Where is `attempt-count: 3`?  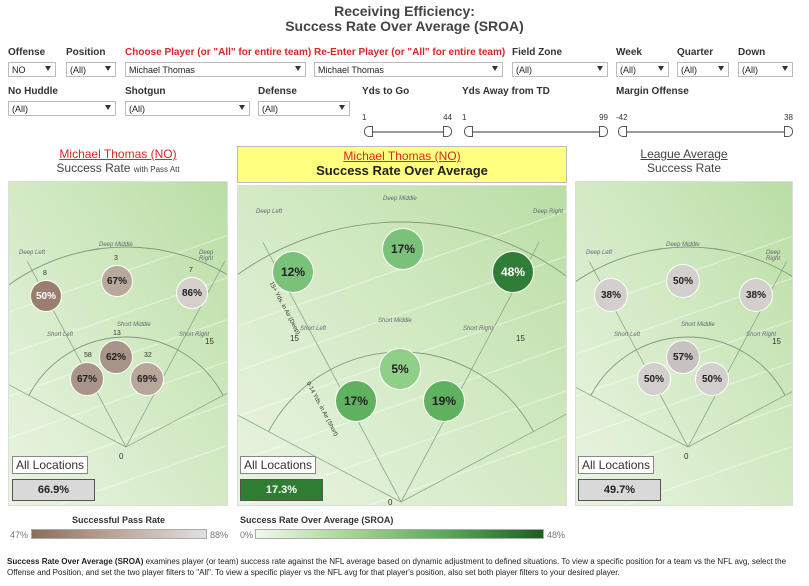
attempt-count: 3 is located at coordinates (116, 258).